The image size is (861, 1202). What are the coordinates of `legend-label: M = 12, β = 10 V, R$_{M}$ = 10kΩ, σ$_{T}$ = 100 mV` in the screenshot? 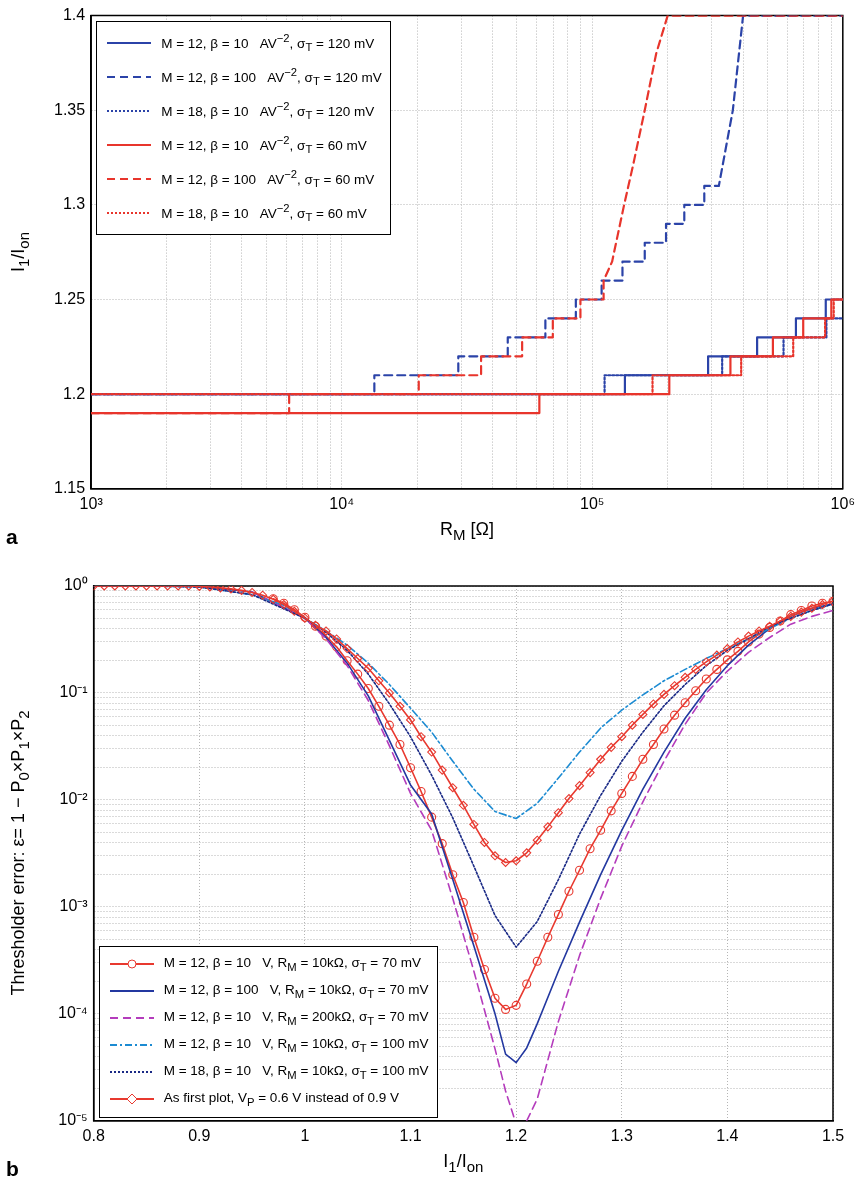 It's located at (296, 1045).